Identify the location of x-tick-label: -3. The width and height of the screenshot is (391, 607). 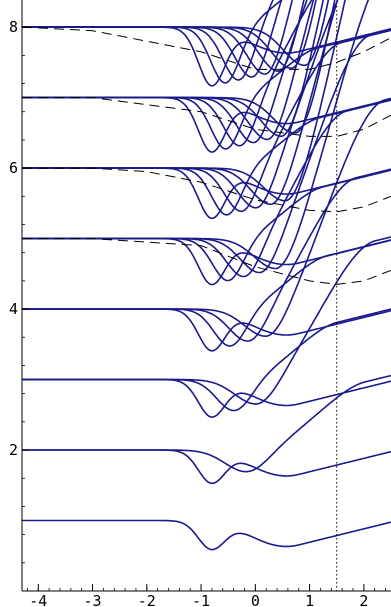
(93, 599).